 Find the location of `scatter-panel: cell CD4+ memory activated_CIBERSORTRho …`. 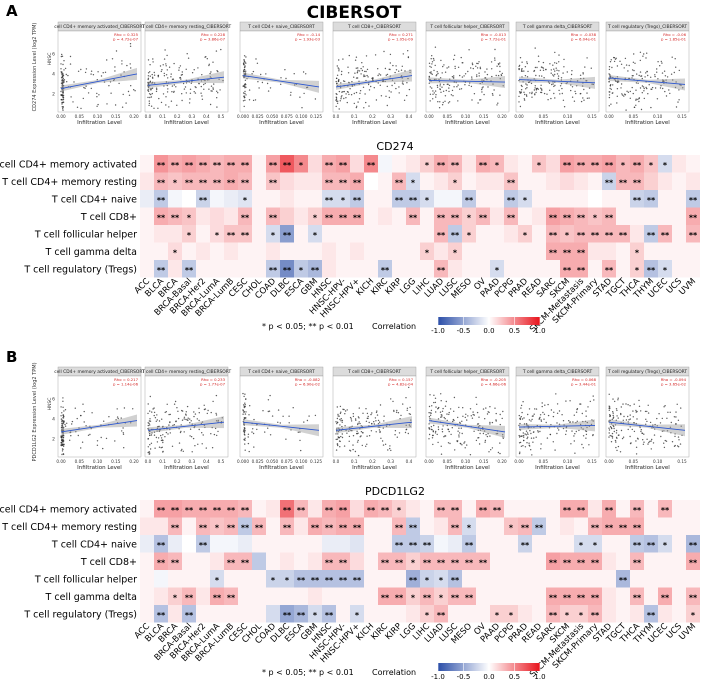

scatter-panel: cell CD4+ memory activated_CIBERSORTRho … is located at coordinates (99, 73).